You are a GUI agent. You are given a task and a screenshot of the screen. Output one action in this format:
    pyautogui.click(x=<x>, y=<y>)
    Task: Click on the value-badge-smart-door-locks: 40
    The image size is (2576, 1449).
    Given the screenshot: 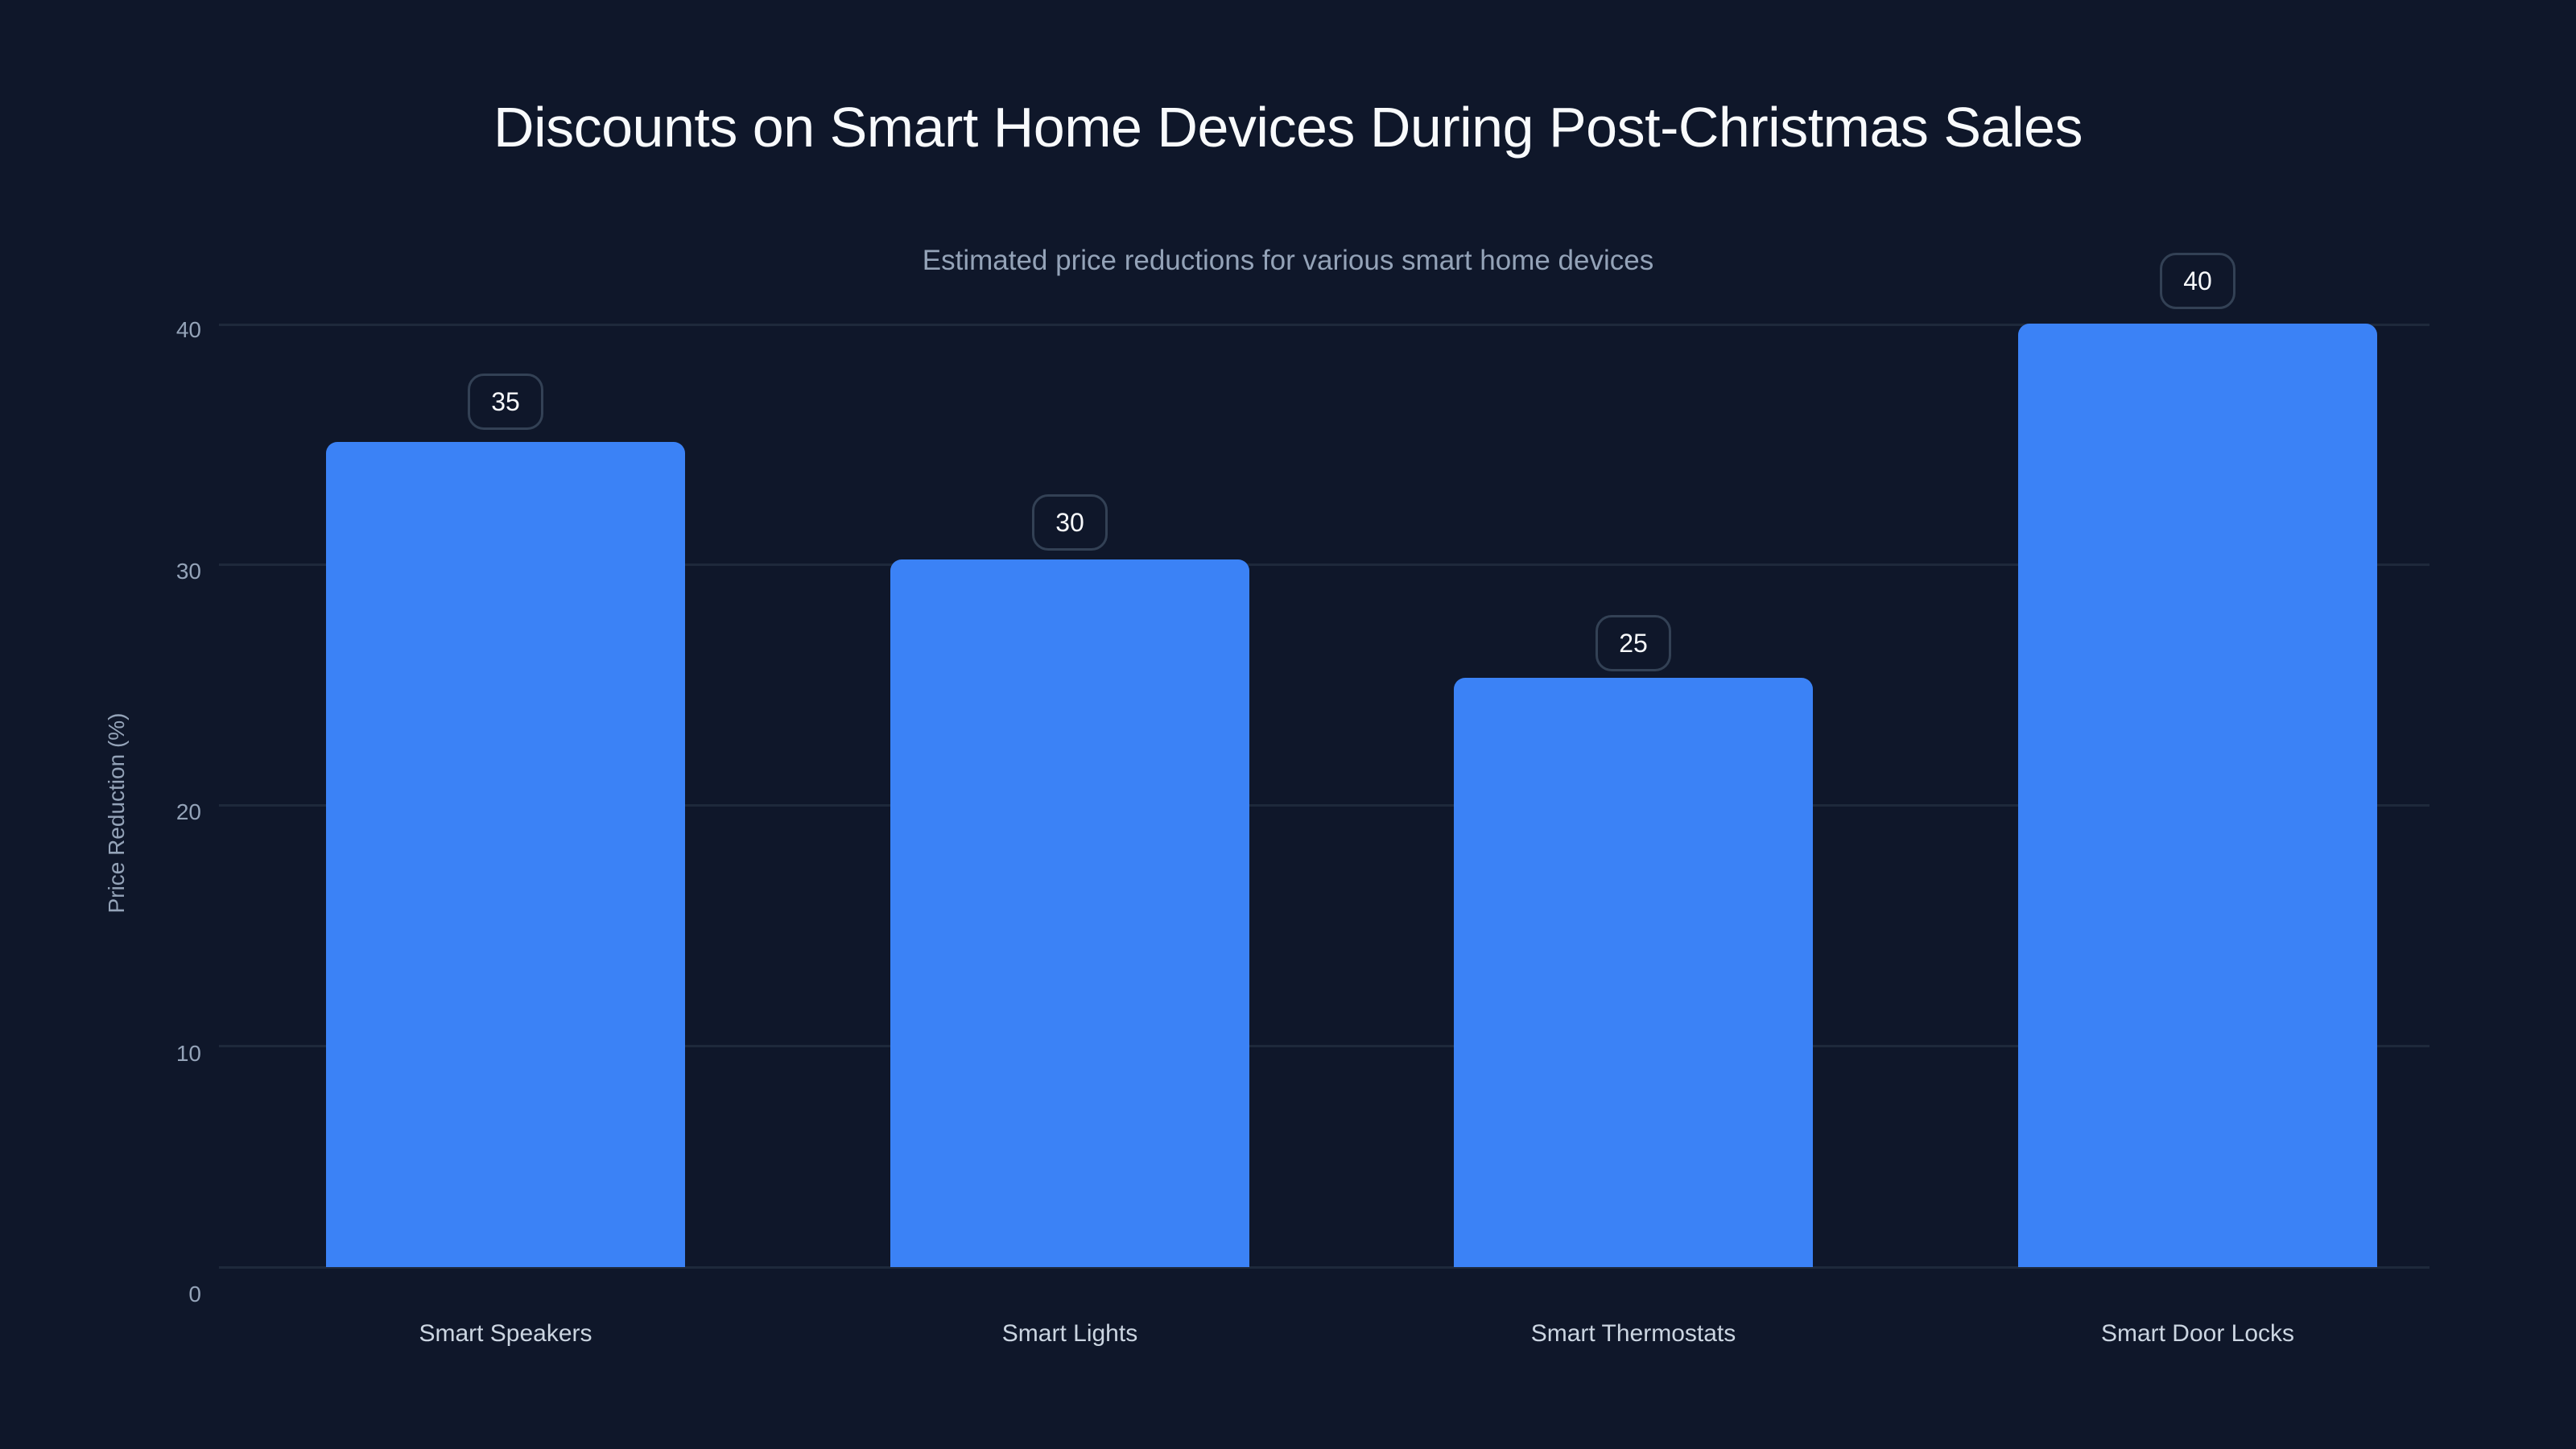 What is the action you would take?
    pyautogui.click(x=2197, y=281)
    